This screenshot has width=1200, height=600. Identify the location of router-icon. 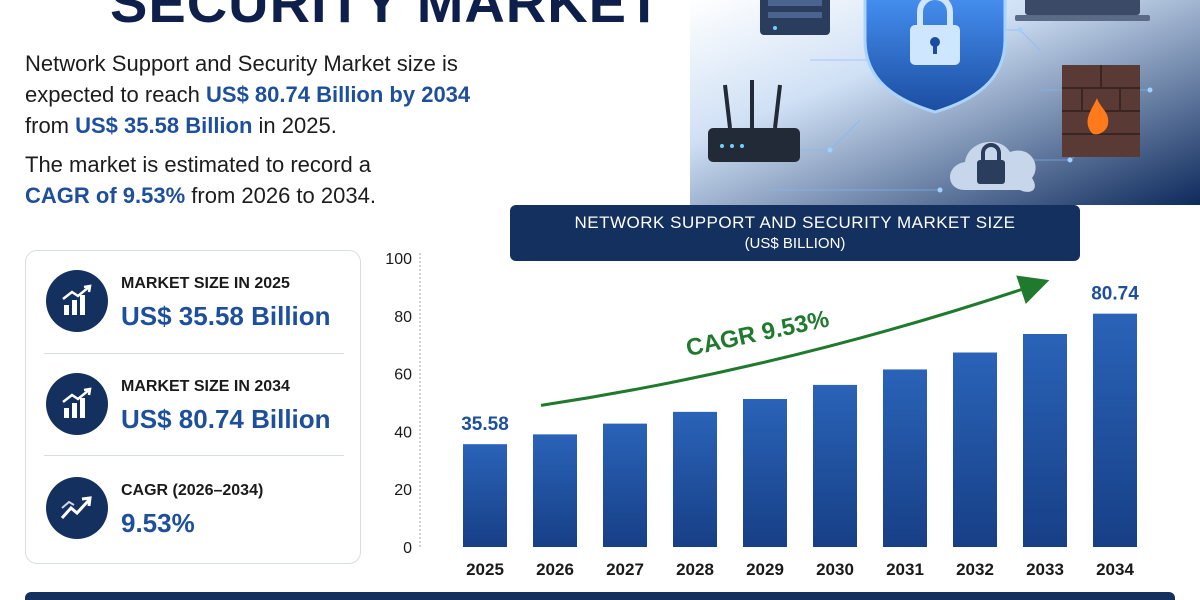
(754, 121).